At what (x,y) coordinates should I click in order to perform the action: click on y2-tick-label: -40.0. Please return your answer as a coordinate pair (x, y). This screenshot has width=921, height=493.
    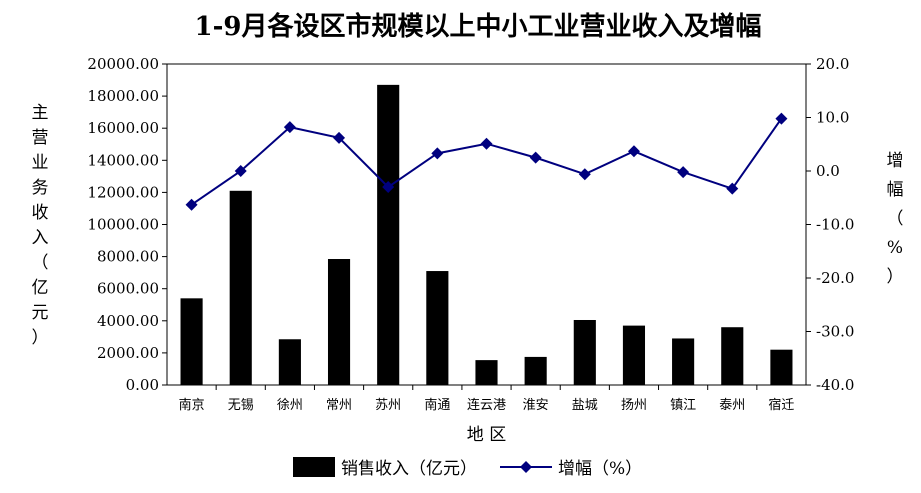
    Looking at the image, I should click on (835, 385).